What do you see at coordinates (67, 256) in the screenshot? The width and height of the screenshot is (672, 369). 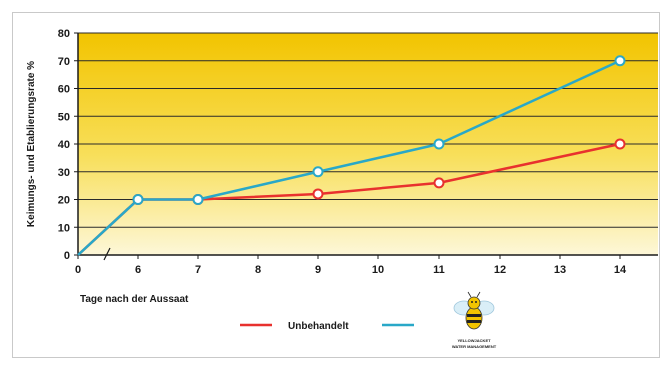 I see `y-tick-label-0: 0` at bounding box center [67, 256].